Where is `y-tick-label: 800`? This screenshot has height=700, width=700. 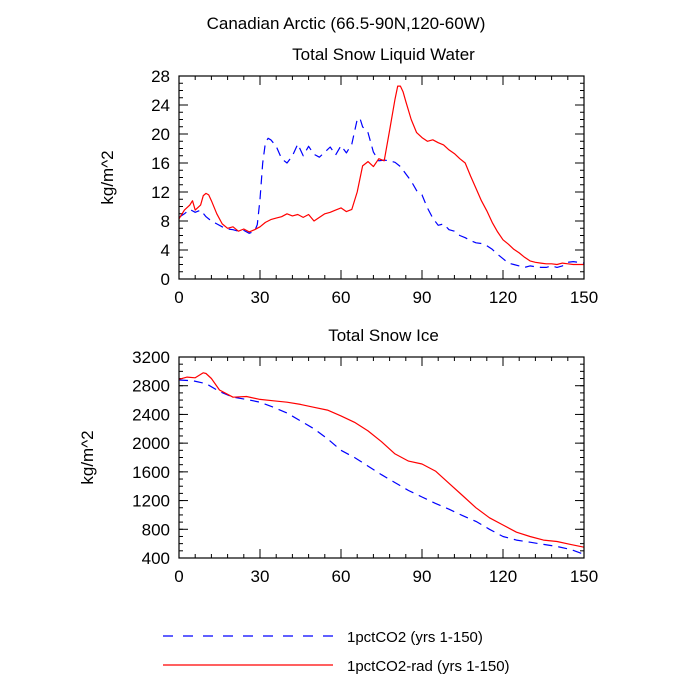
y-tick-label: 800 is located at coordinates (156, 529).